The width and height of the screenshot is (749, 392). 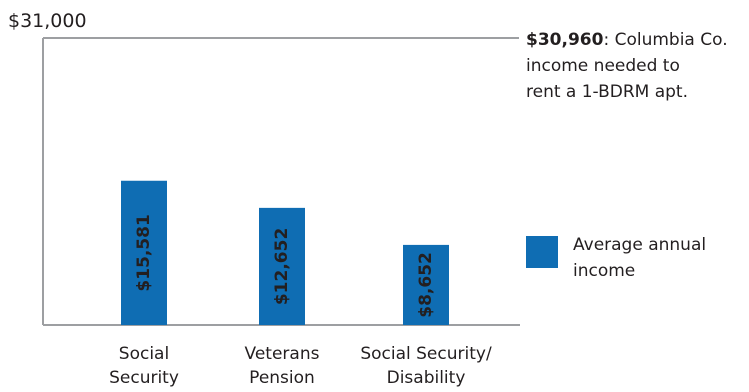 I want to click on category-label-3-line-2: Disability, so click(x=426, y=378).